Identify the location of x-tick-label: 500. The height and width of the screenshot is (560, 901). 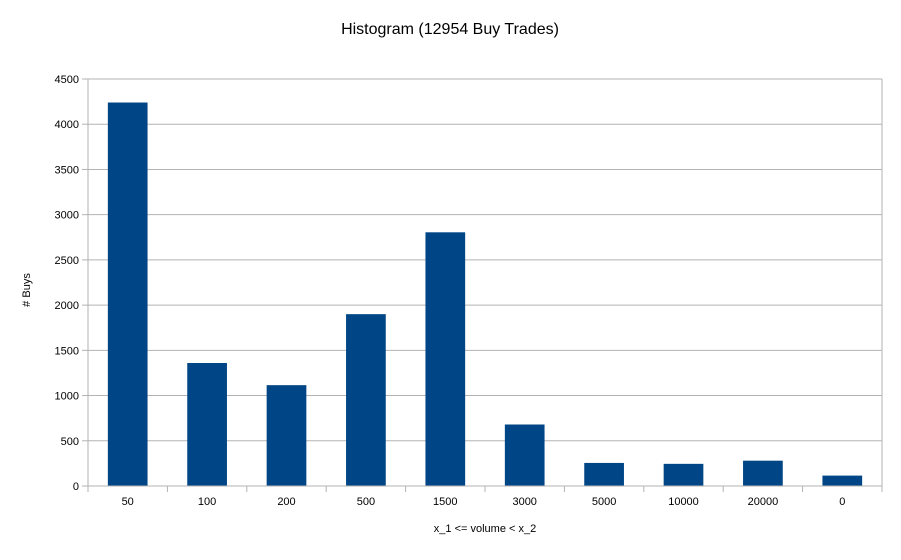
(366, 502).